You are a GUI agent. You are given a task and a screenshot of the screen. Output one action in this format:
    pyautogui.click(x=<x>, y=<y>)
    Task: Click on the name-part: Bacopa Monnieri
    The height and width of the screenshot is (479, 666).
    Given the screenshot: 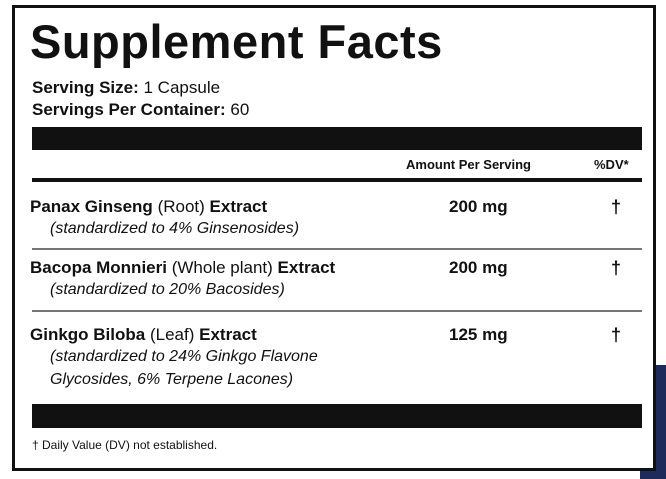 What is the action you would take?
    pyautogui.click(x=98, y=267)
    